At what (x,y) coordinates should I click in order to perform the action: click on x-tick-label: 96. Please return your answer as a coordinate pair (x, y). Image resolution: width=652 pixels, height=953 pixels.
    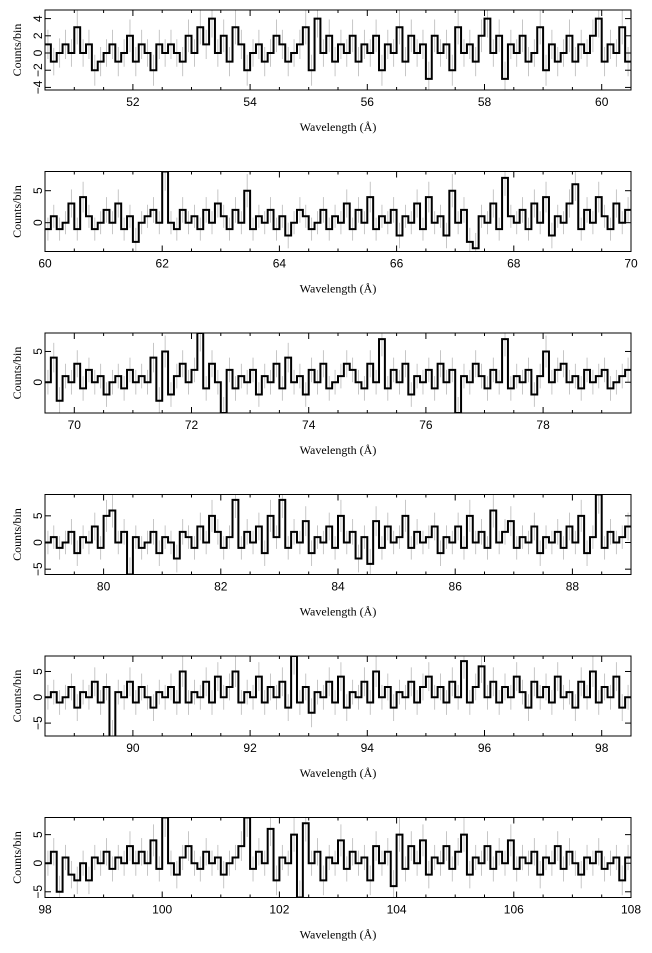
    Looking at the image, I should click on (485, 748).